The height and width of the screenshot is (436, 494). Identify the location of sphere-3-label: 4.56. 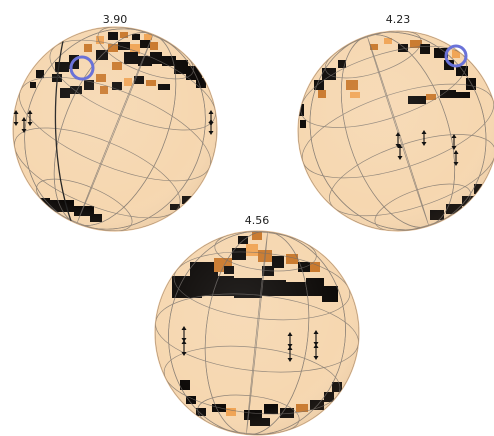
(257, 220).